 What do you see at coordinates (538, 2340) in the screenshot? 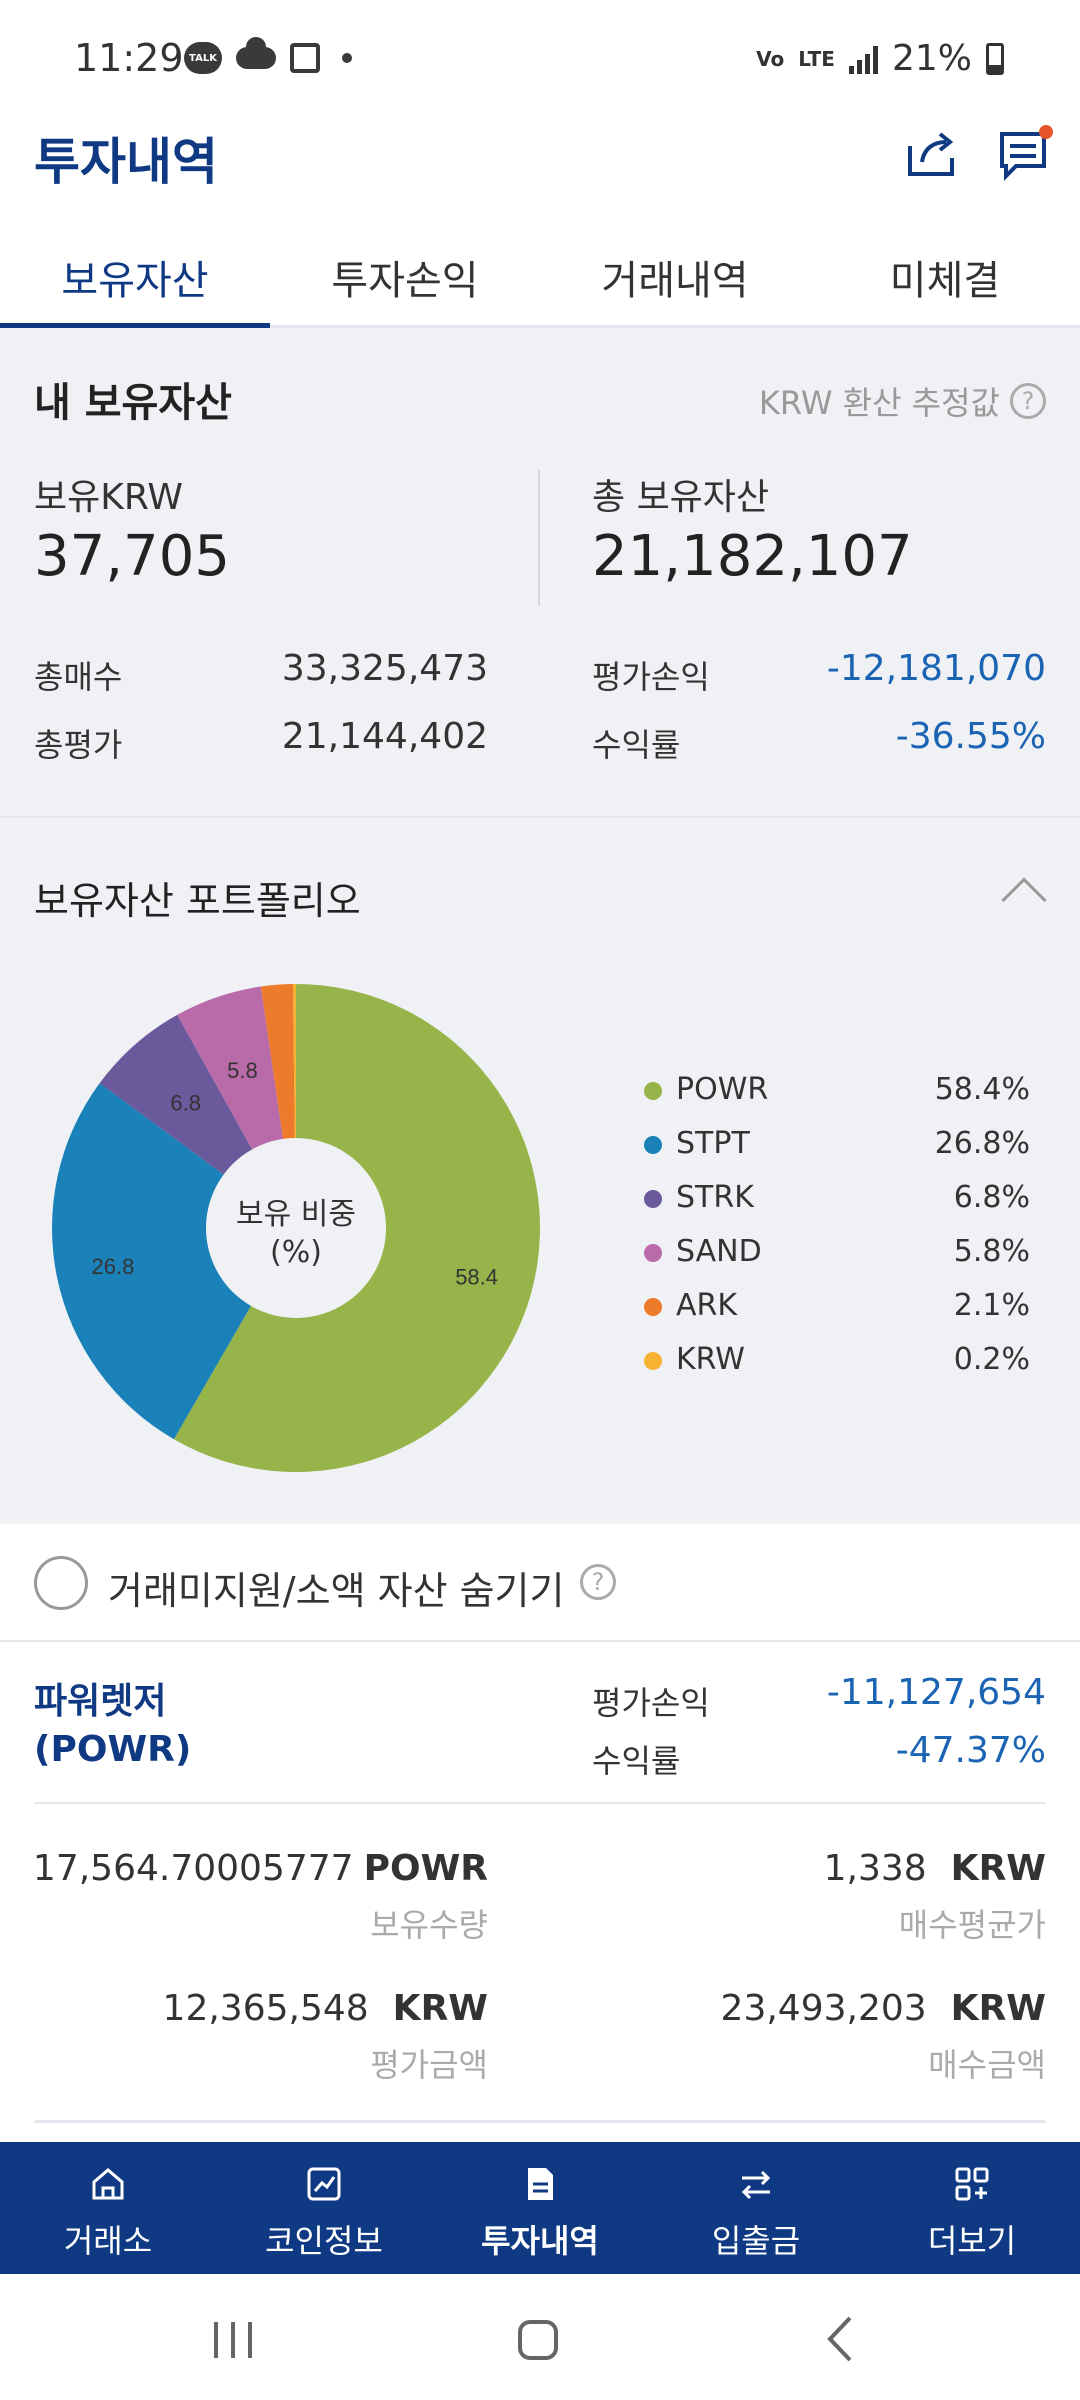
I see `home-button-icon` at bounding box center [538, 2340].